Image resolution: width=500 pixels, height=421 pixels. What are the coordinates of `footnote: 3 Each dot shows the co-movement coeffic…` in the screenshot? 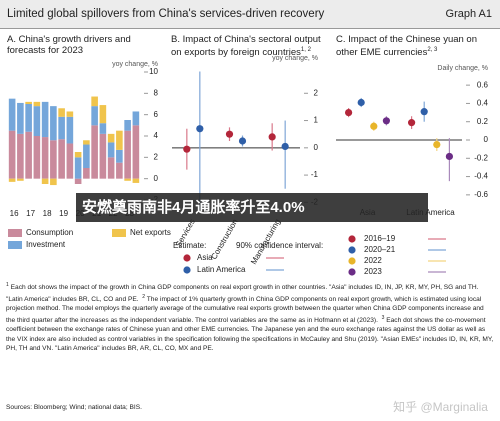 It's located at (250, 333).